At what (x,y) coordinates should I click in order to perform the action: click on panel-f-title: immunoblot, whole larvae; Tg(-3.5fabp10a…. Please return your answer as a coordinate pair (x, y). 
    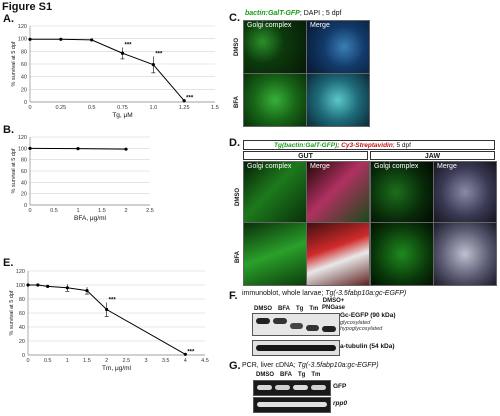
    Looking at the image, I should click on (324, 293).